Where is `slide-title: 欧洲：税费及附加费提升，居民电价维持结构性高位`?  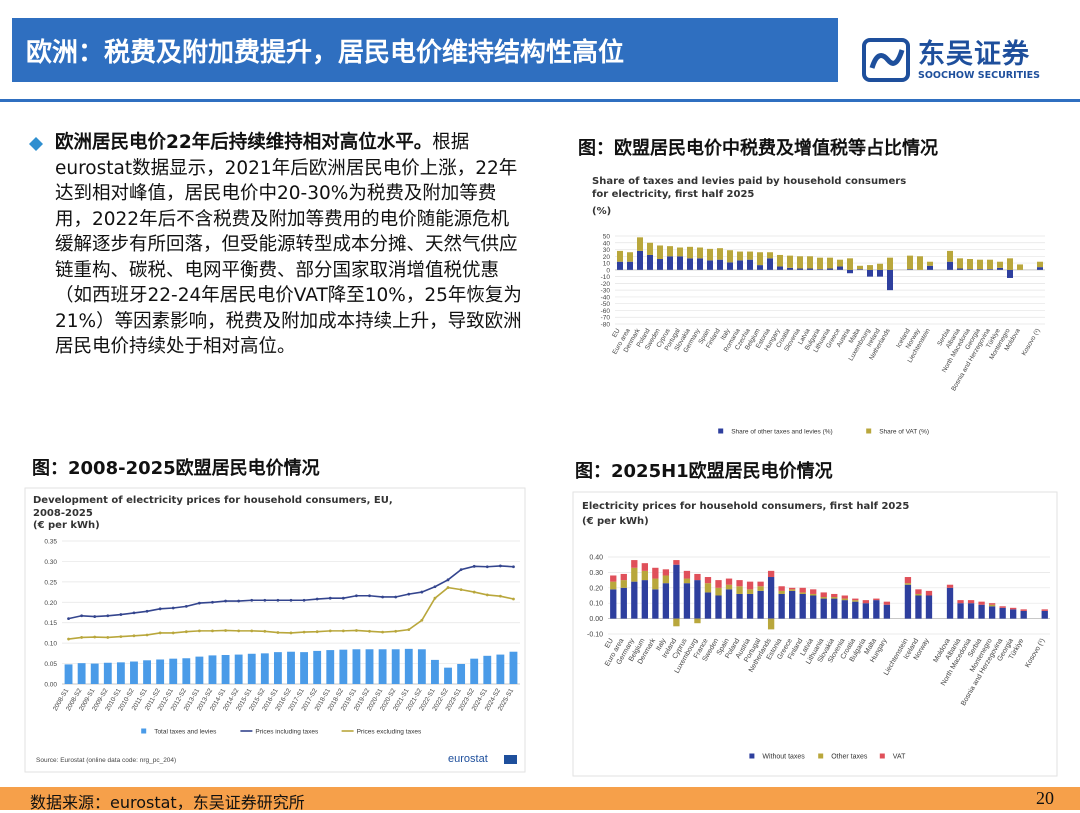
slide-title: 欧洲：税费及附加费提升，居民电价维持结构性高位 is located at coordinates (325, 53).